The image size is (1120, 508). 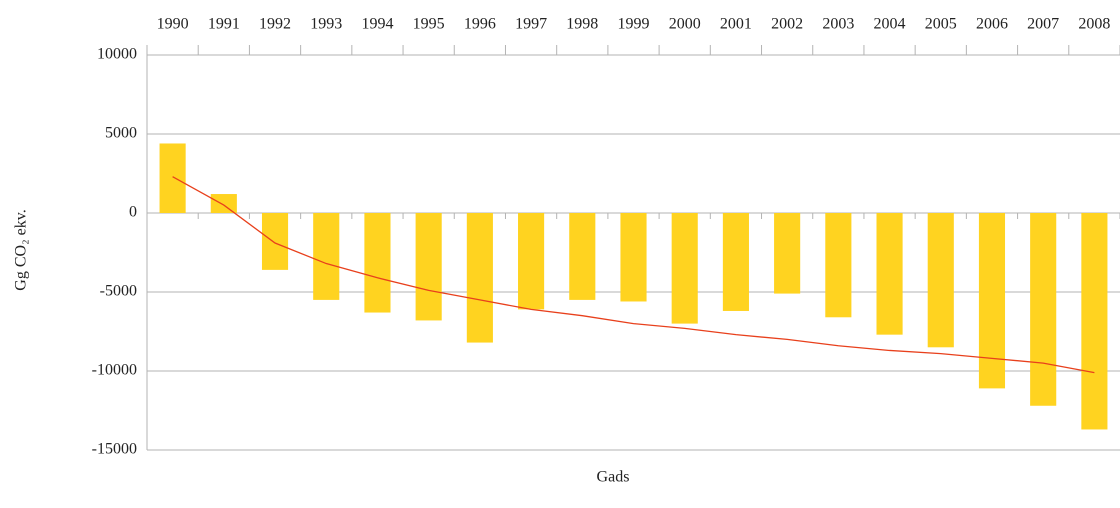 What do you see at coordinates (890, 24) in the screenshot?
I see `x-tick-label: 2004` at bounding box center [890, 24].